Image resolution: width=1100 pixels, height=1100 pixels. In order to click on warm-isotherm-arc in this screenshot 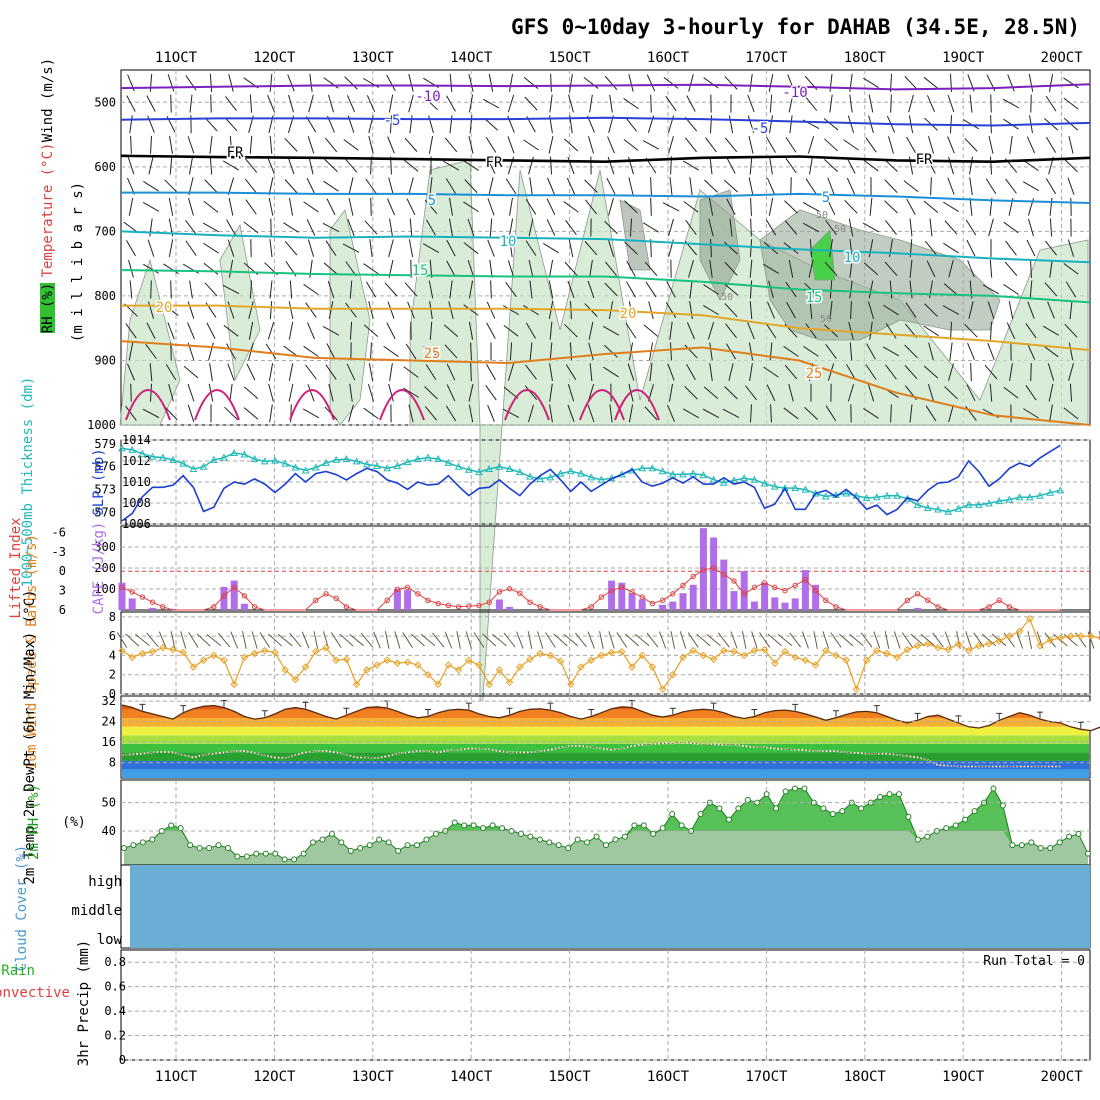, I will do `click(402, 405)`.